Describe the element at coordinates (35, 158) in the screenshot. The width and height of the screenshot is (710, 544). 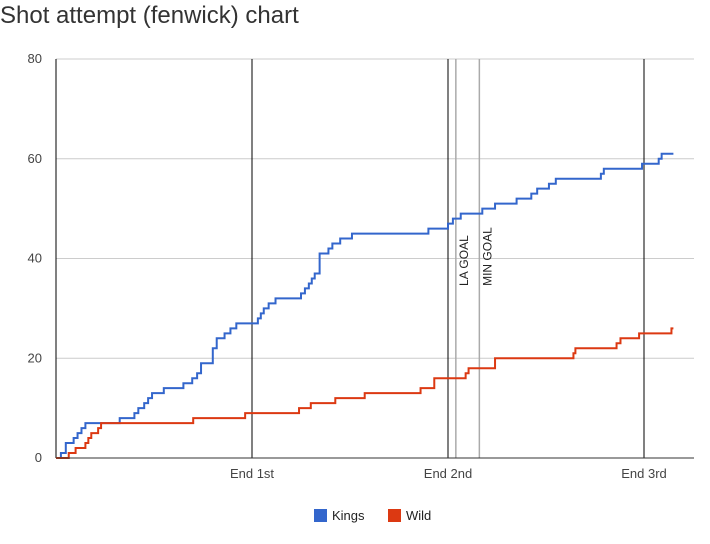
I see `y-tick-label-60: 60` at that location.